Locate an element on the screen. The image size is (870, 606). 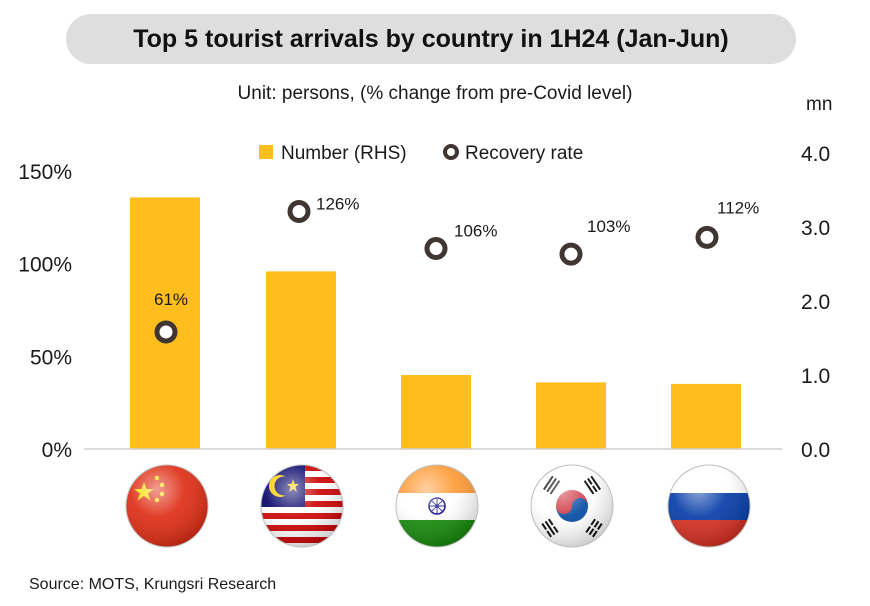
bar-india is located at coordinates (436, 412).